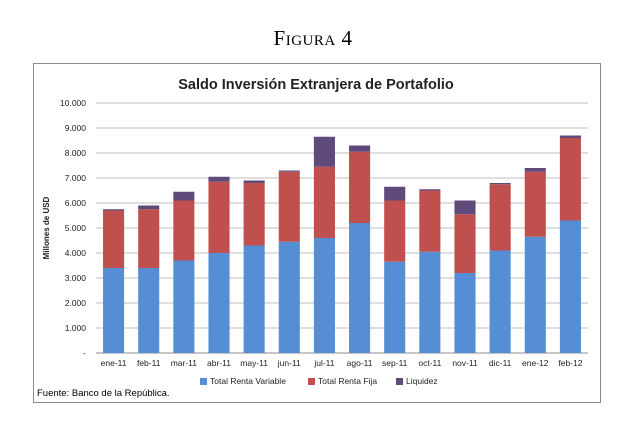 Image resolution: width=626 pixels, height=434 pixels. Describe the element at coordinates (76, 253) in the screenshot. I see `y-tick-label: 4.000` at that location.